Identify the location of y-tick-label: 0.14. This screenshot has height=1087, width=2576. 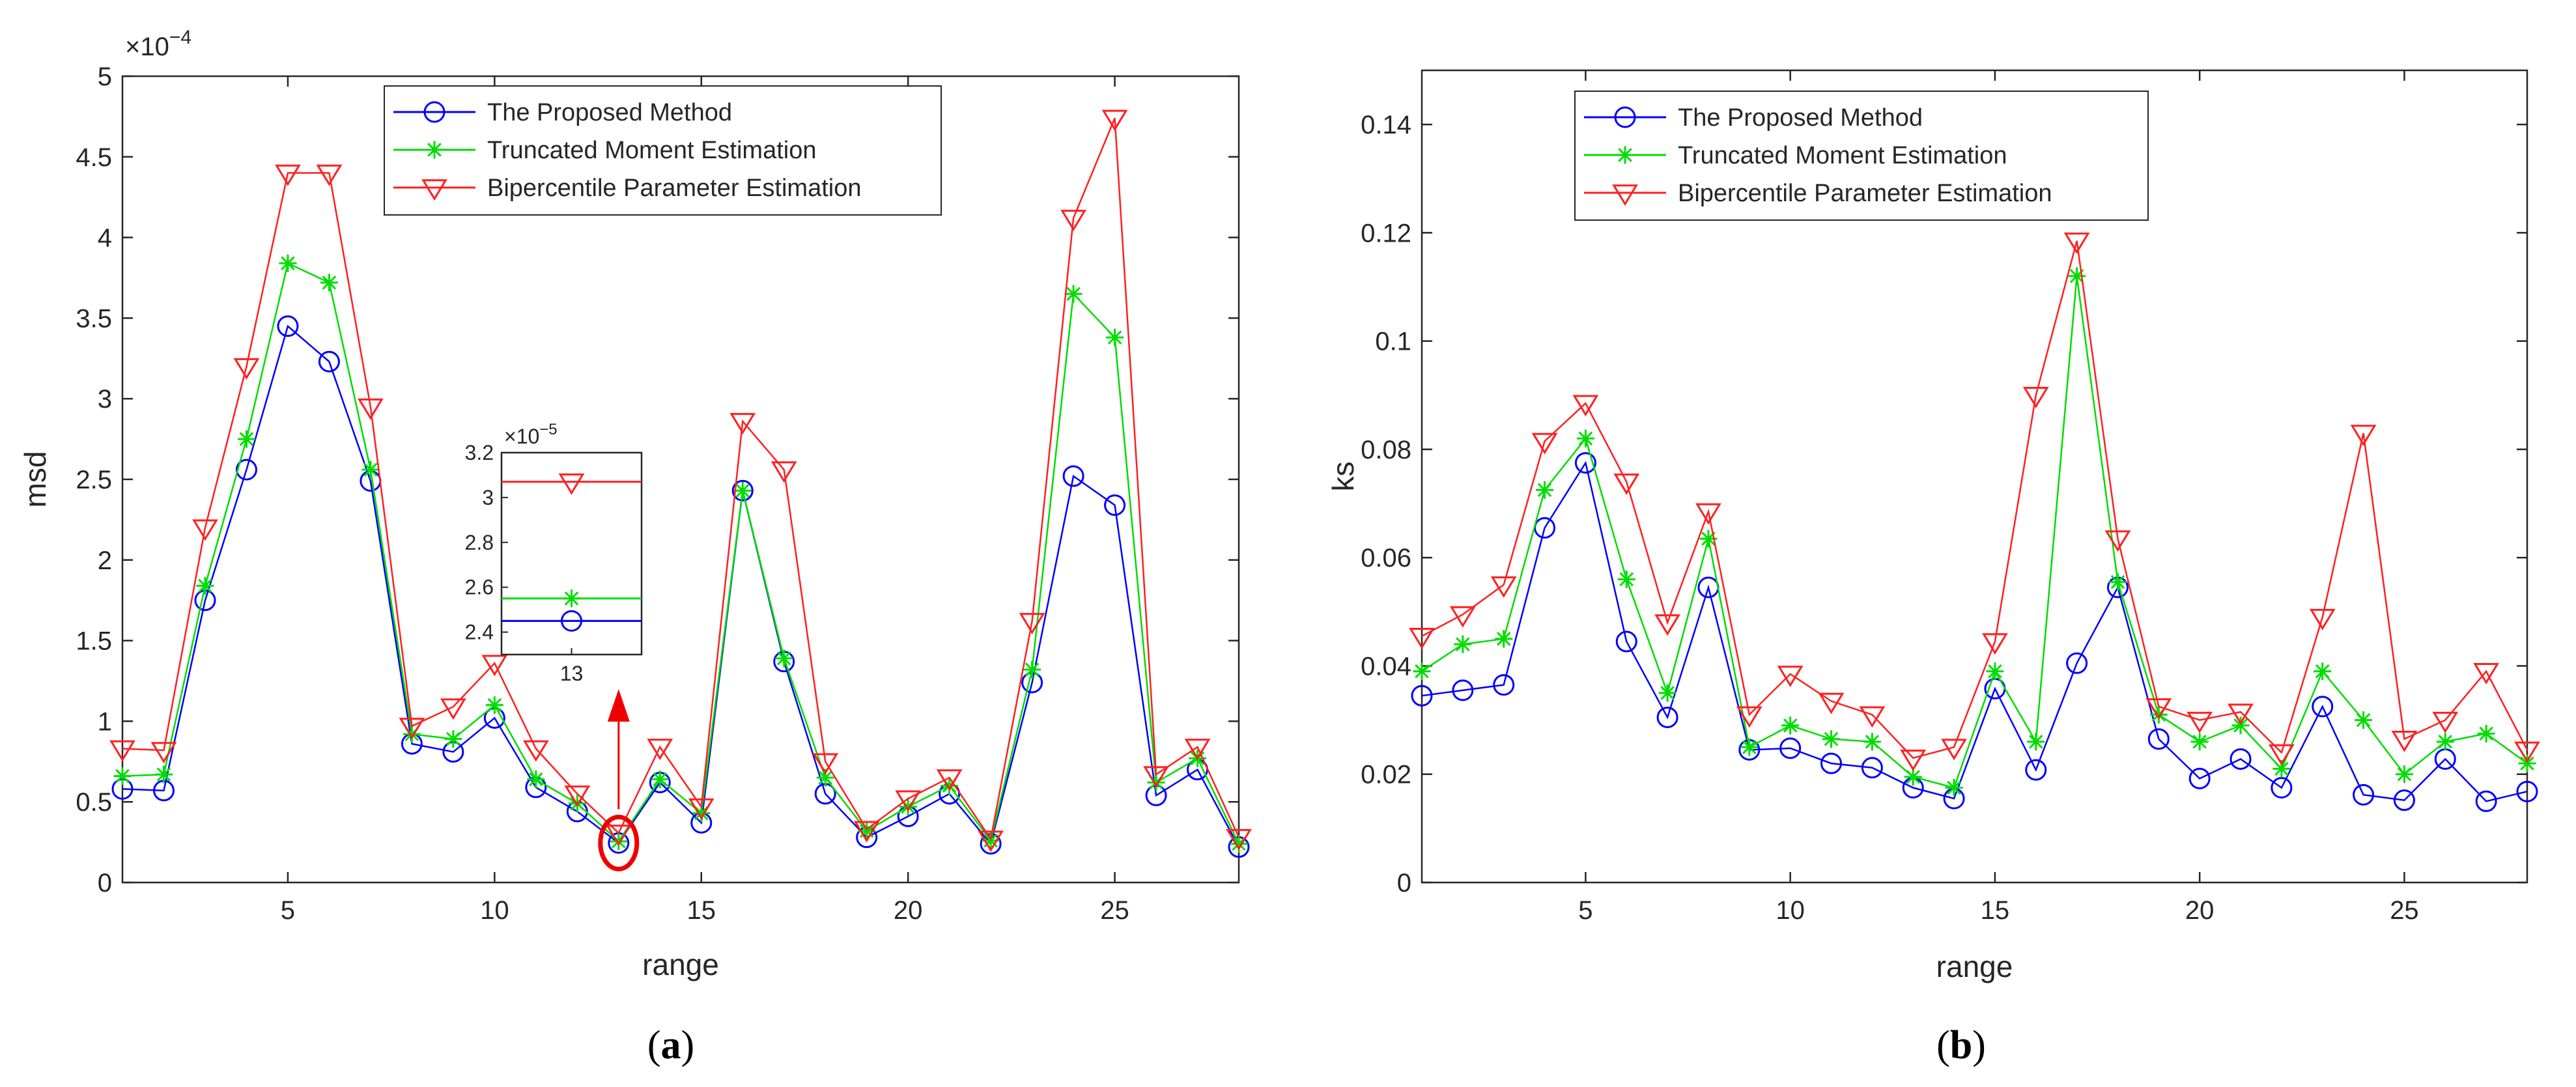
(1386, 125).